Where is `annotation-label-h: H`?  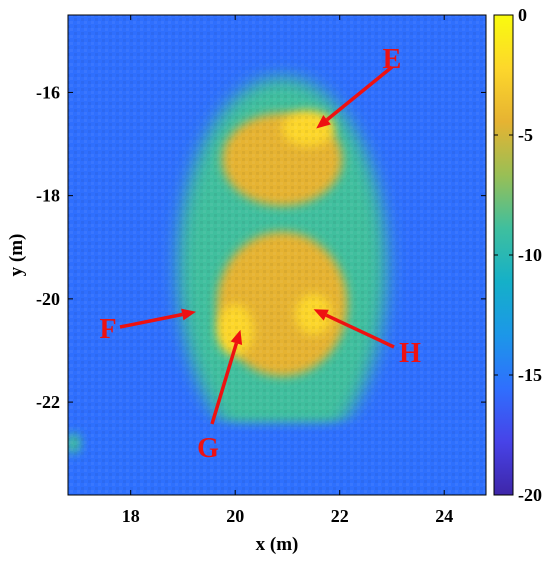
annotation-label-h: H is located at coordinates (410, 353).